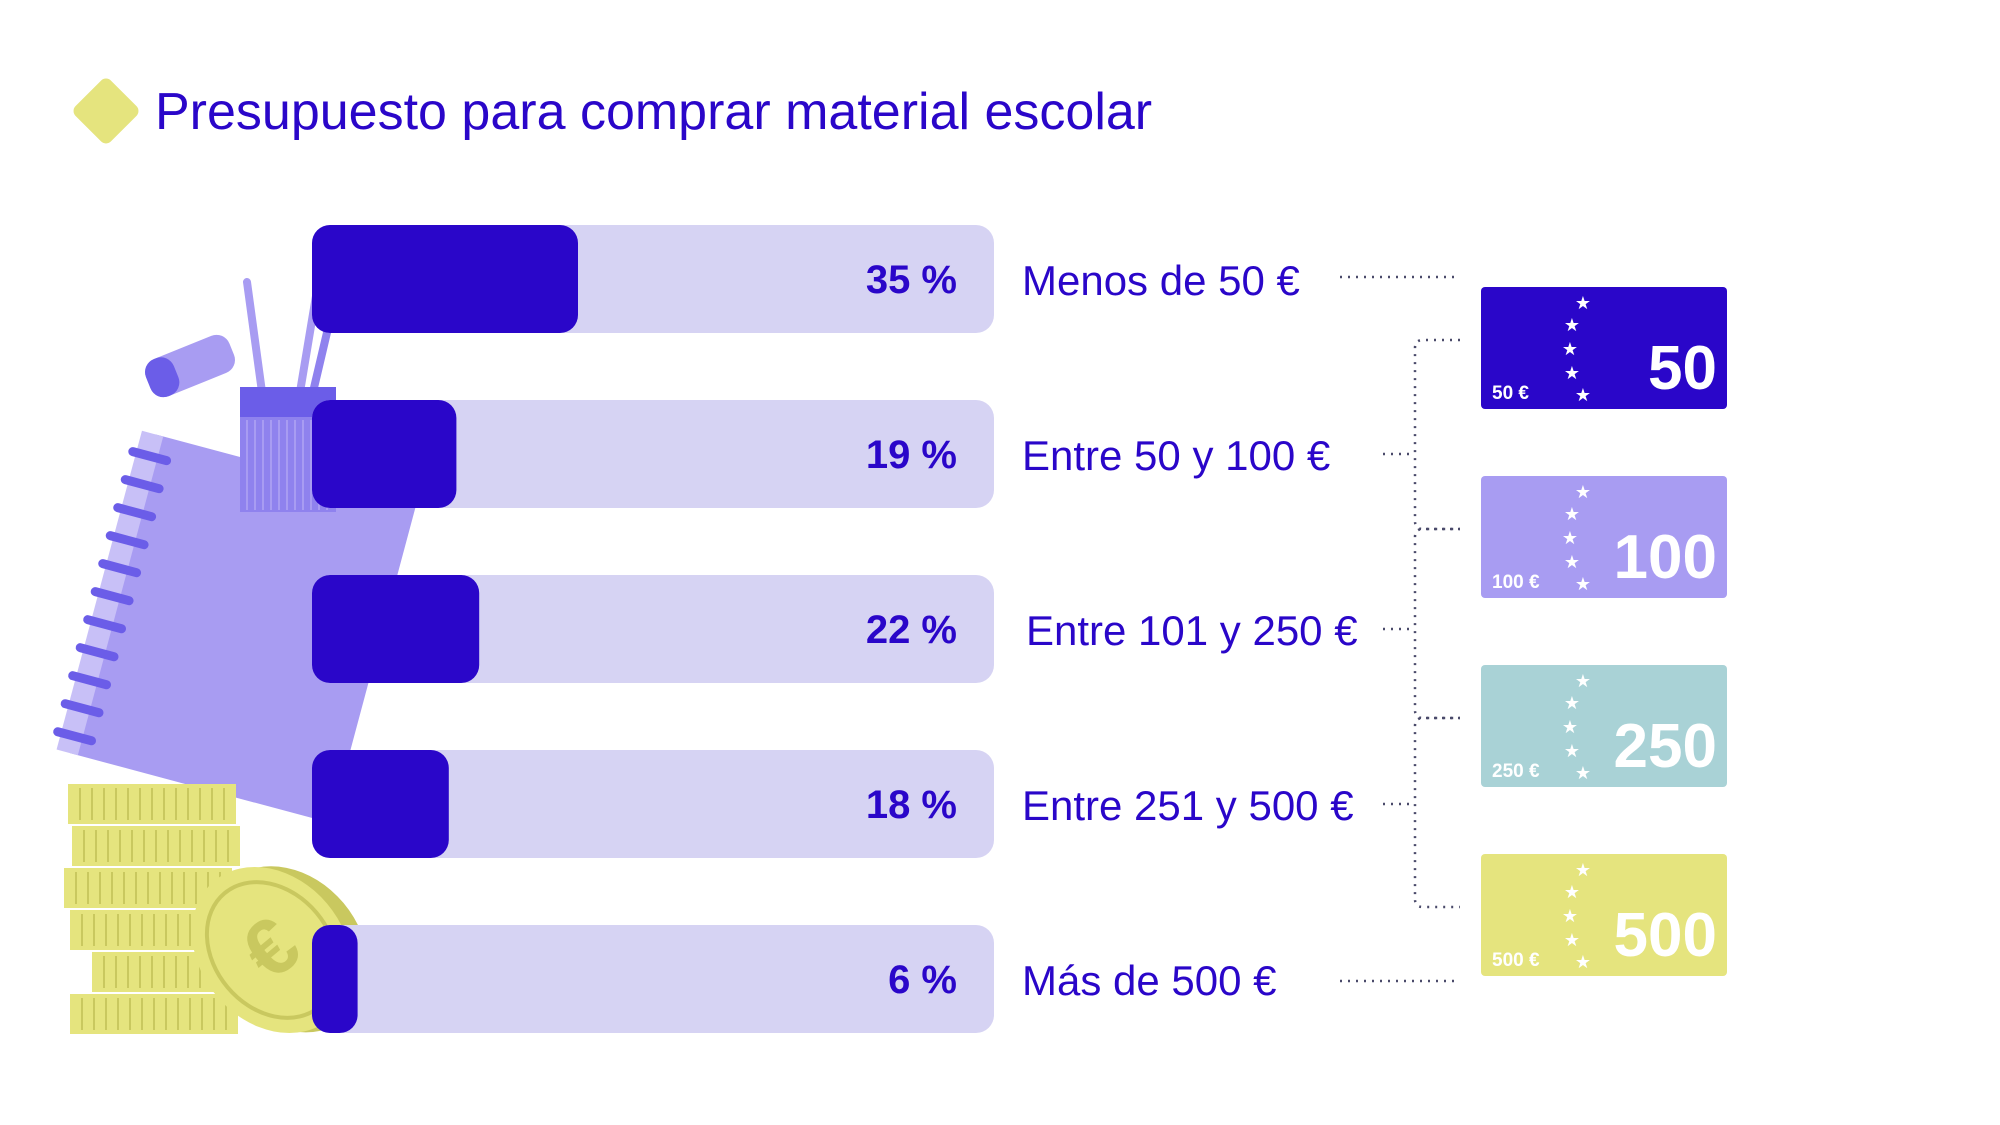  I want to click on category-label: Más de 500 €, so click(1149, 980).